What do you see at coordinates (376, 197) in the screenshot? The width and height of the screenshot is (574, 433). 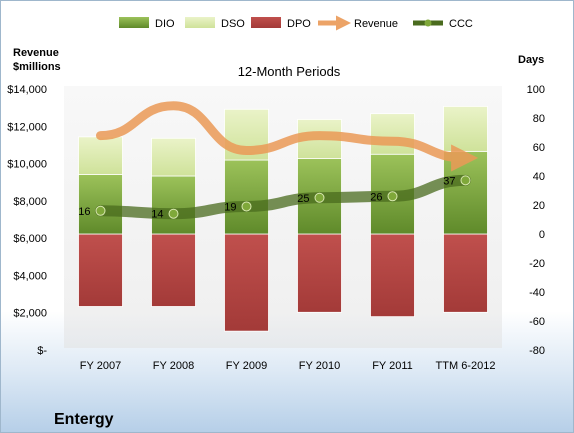 I see `ccc-data-label: 26` at bounding box center [376, 197].